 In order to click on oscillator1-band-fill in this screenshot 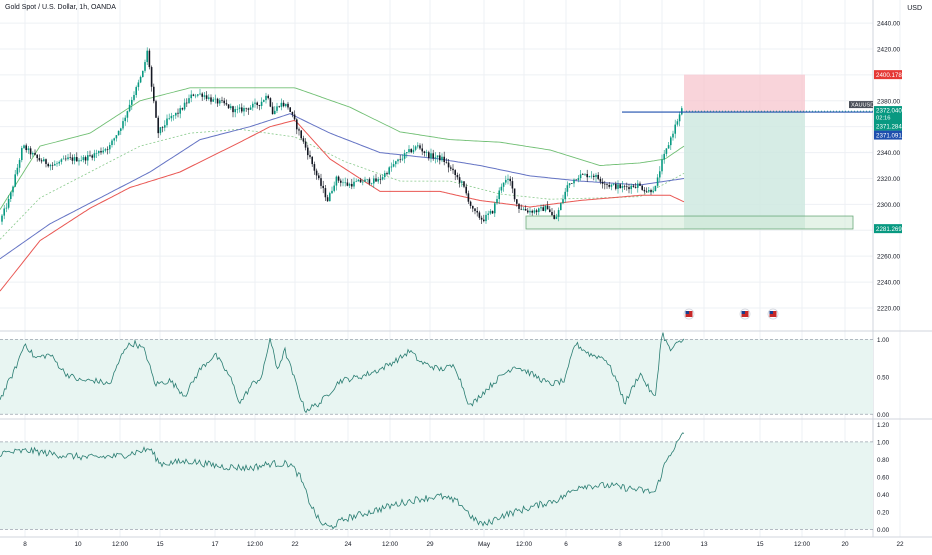, I will do `click(436, 377)`.